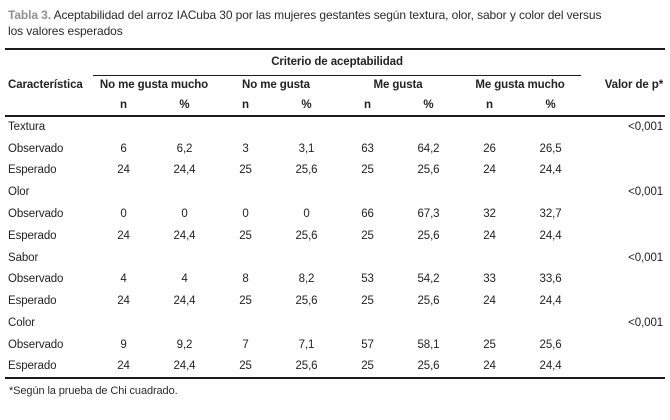  Describe the element at coordinates (489, 214) in the screenshot. I see `cell-n: 32` at that location.